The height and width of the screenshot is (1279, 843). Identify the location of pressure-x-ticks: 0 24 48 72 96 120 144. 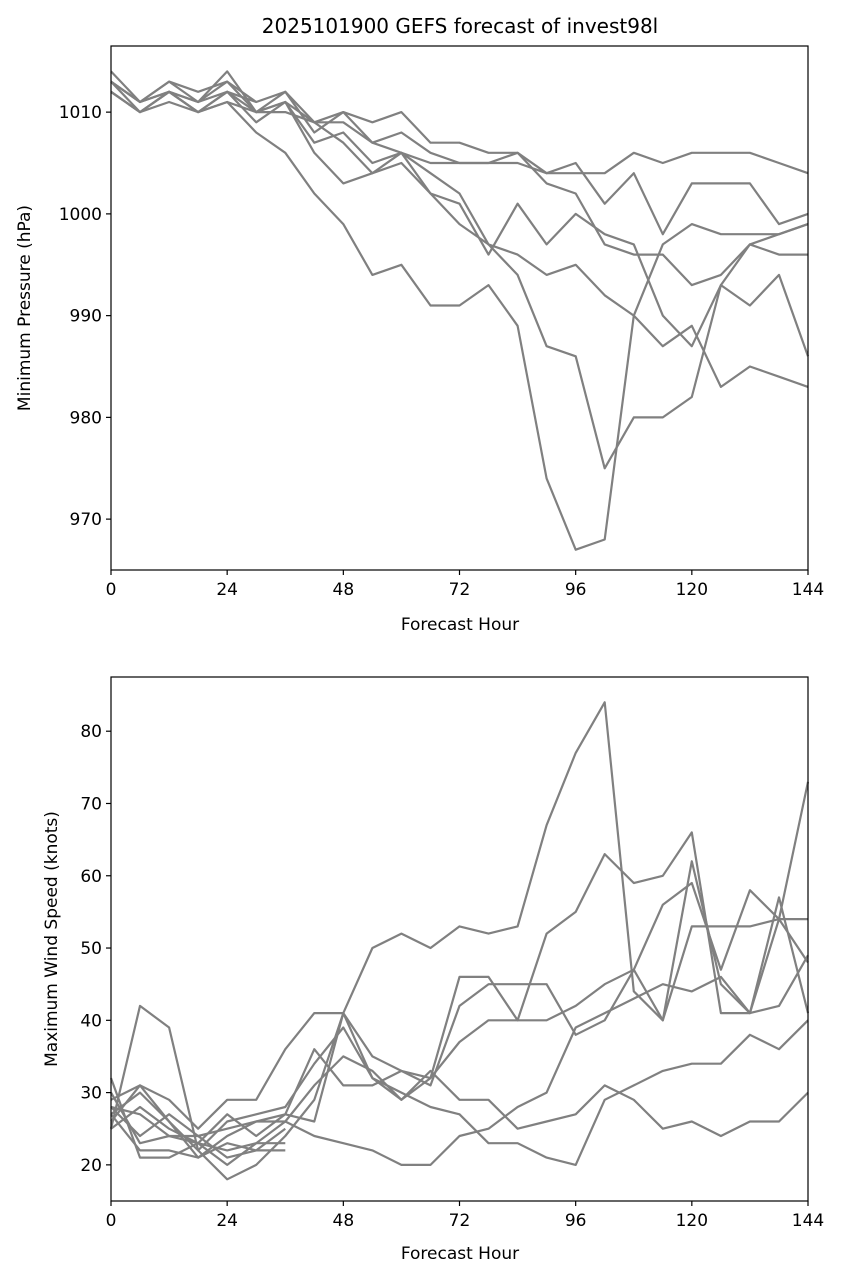
(465, 585).